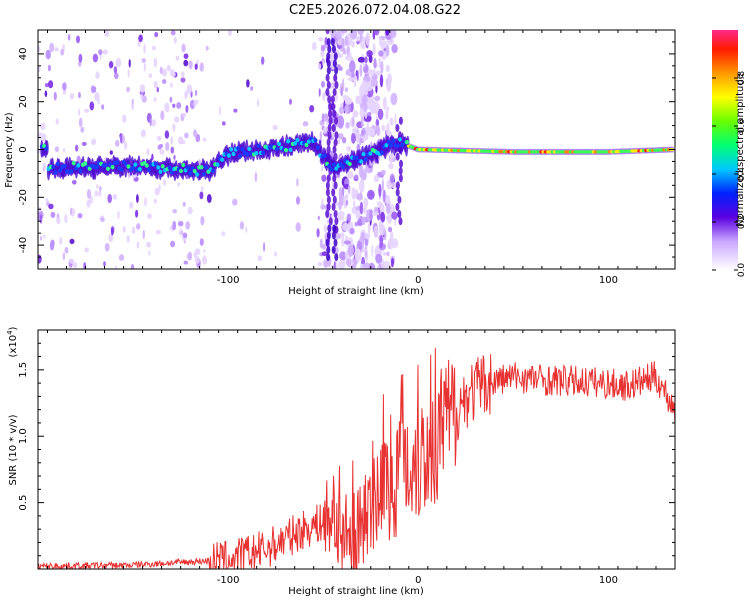 Image resolution: width=750 pixels, height=605 pixels. What do you see at coordinates (356, 291) in the screenshot?
I see `spectrogram-x-label: Height of straight line (km)` at bounding box center [356, 291].